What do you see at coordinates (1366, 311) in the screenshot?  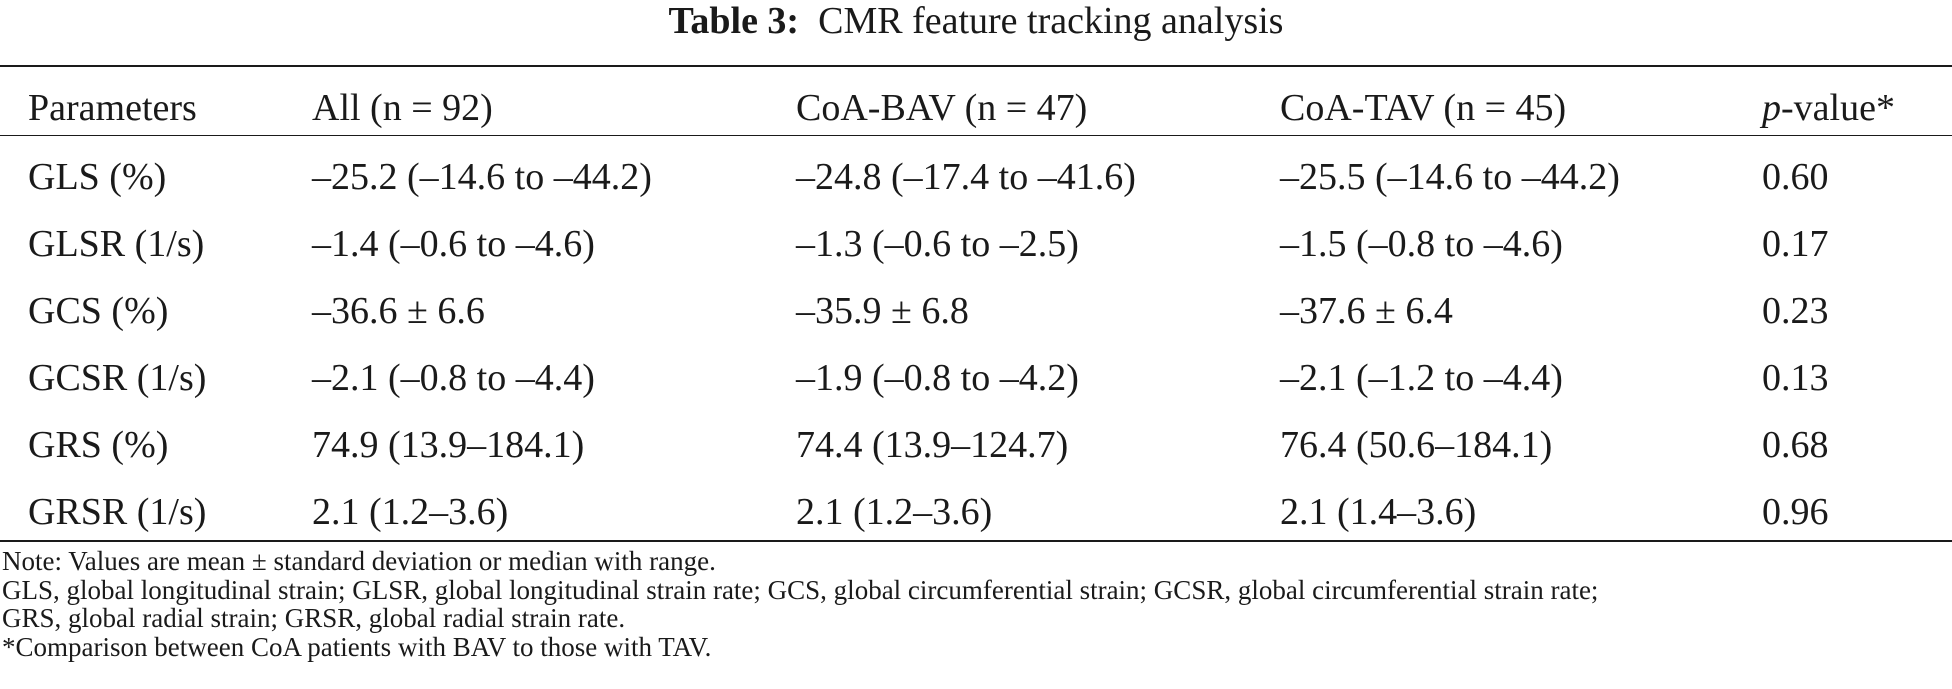 I see `cell-coa-tav: –37.6 ± 6.4` at bounding box center [1366, 311].